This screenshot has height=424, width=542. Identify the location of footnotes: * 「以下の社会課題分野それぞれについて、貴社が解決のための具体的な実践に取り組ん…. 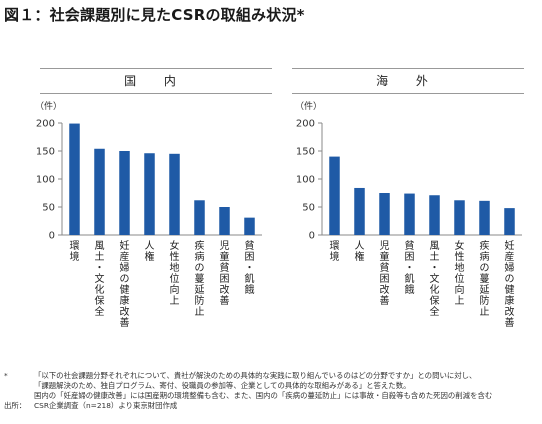
(248, 391).